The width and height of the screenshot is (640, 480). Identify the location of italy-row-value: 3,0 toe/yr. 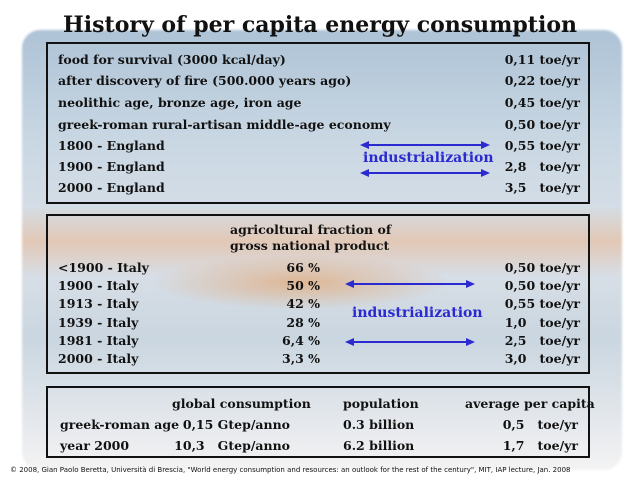
(542, 358).